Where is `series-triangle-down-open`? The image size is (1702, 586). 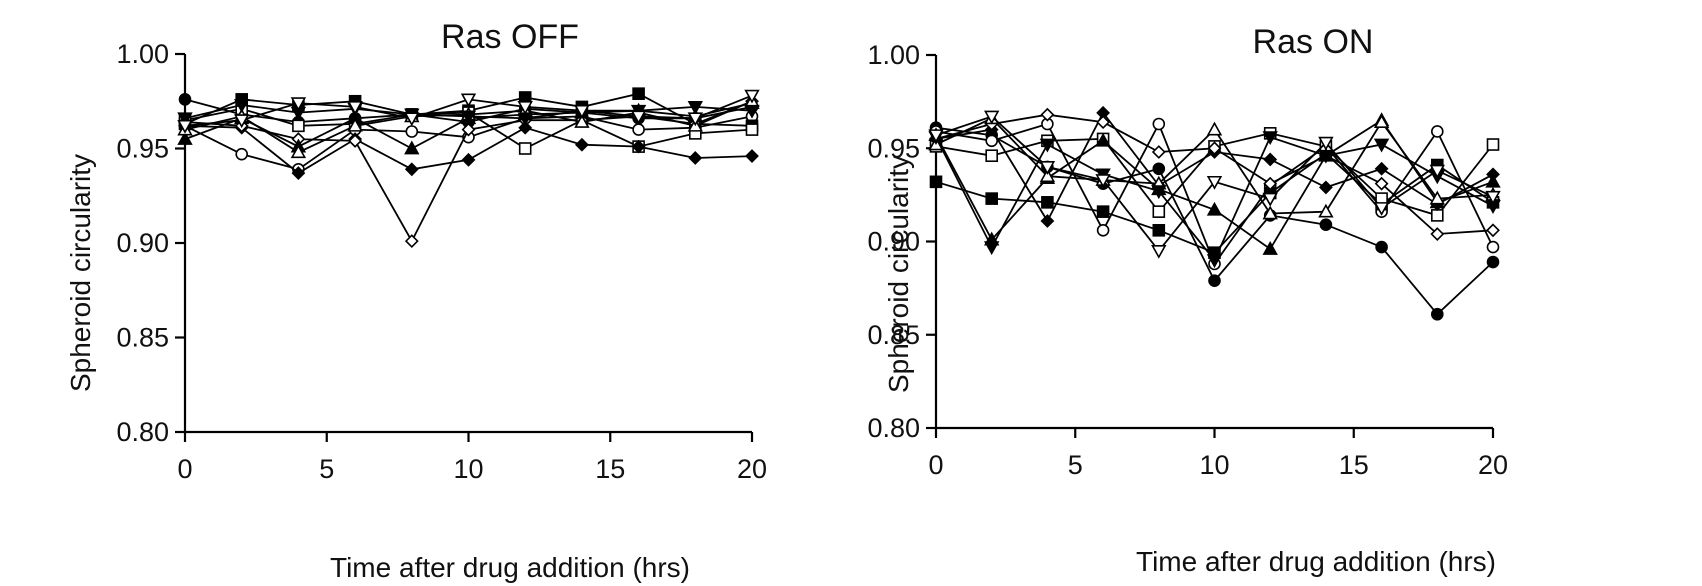
series-triangle-down-open is located at coordinates (468, 111).